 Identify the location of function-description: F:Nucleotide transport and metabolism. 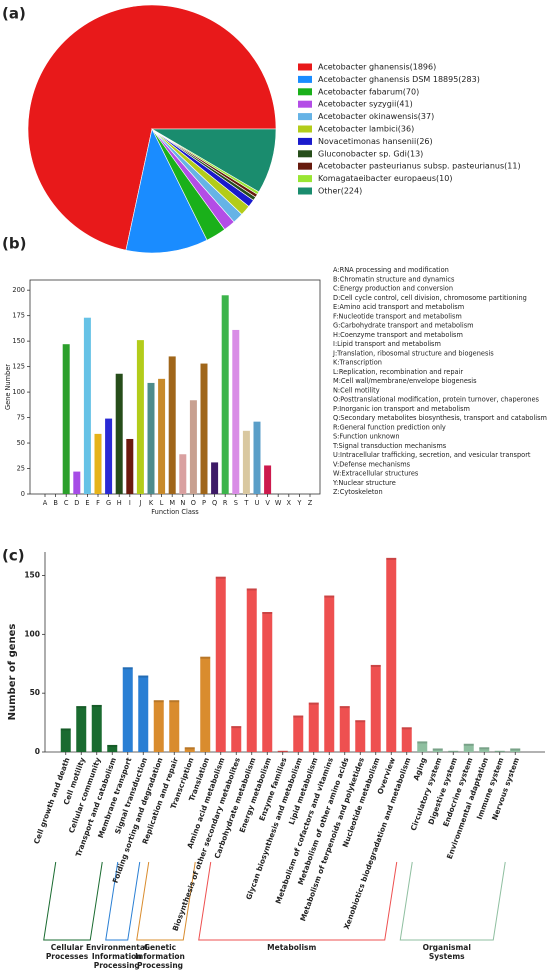
(397, 316).